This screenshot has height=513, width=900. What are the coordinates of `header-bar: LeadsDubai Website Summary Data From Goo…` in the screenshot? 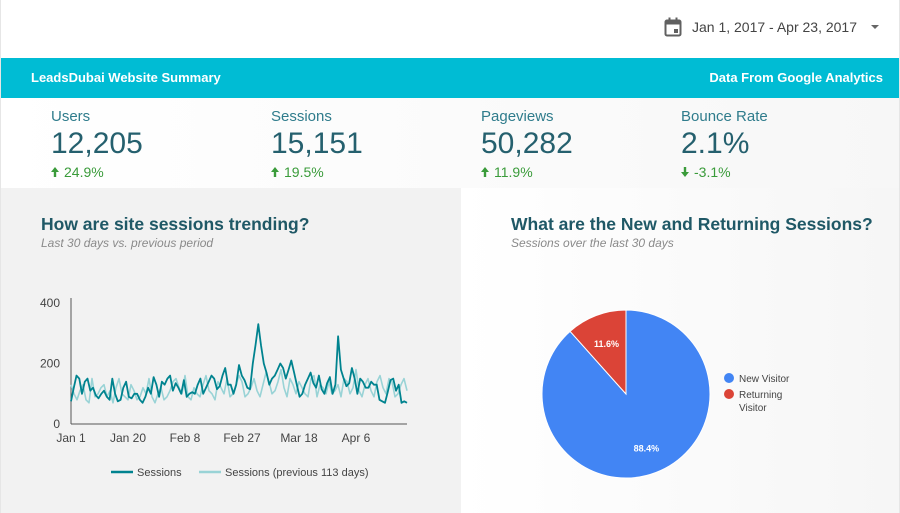 It's located at (450, 78).